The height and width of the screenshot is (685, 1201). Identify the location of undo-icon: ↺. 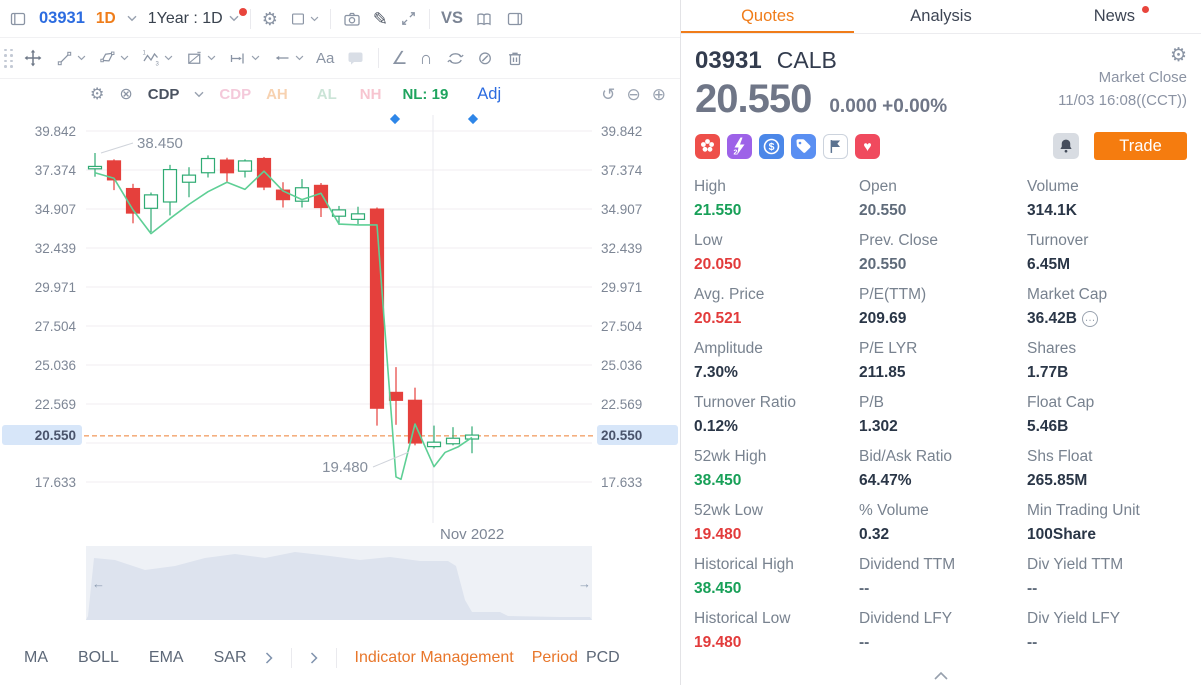
(608, 94).